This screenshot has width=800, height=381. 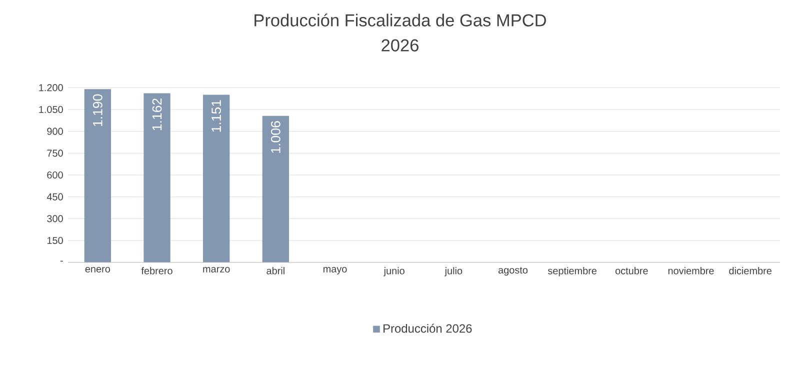 I want to click on chart-title: Producción Fiscalizada de Gas MPCD, so click(x=400, y=20).